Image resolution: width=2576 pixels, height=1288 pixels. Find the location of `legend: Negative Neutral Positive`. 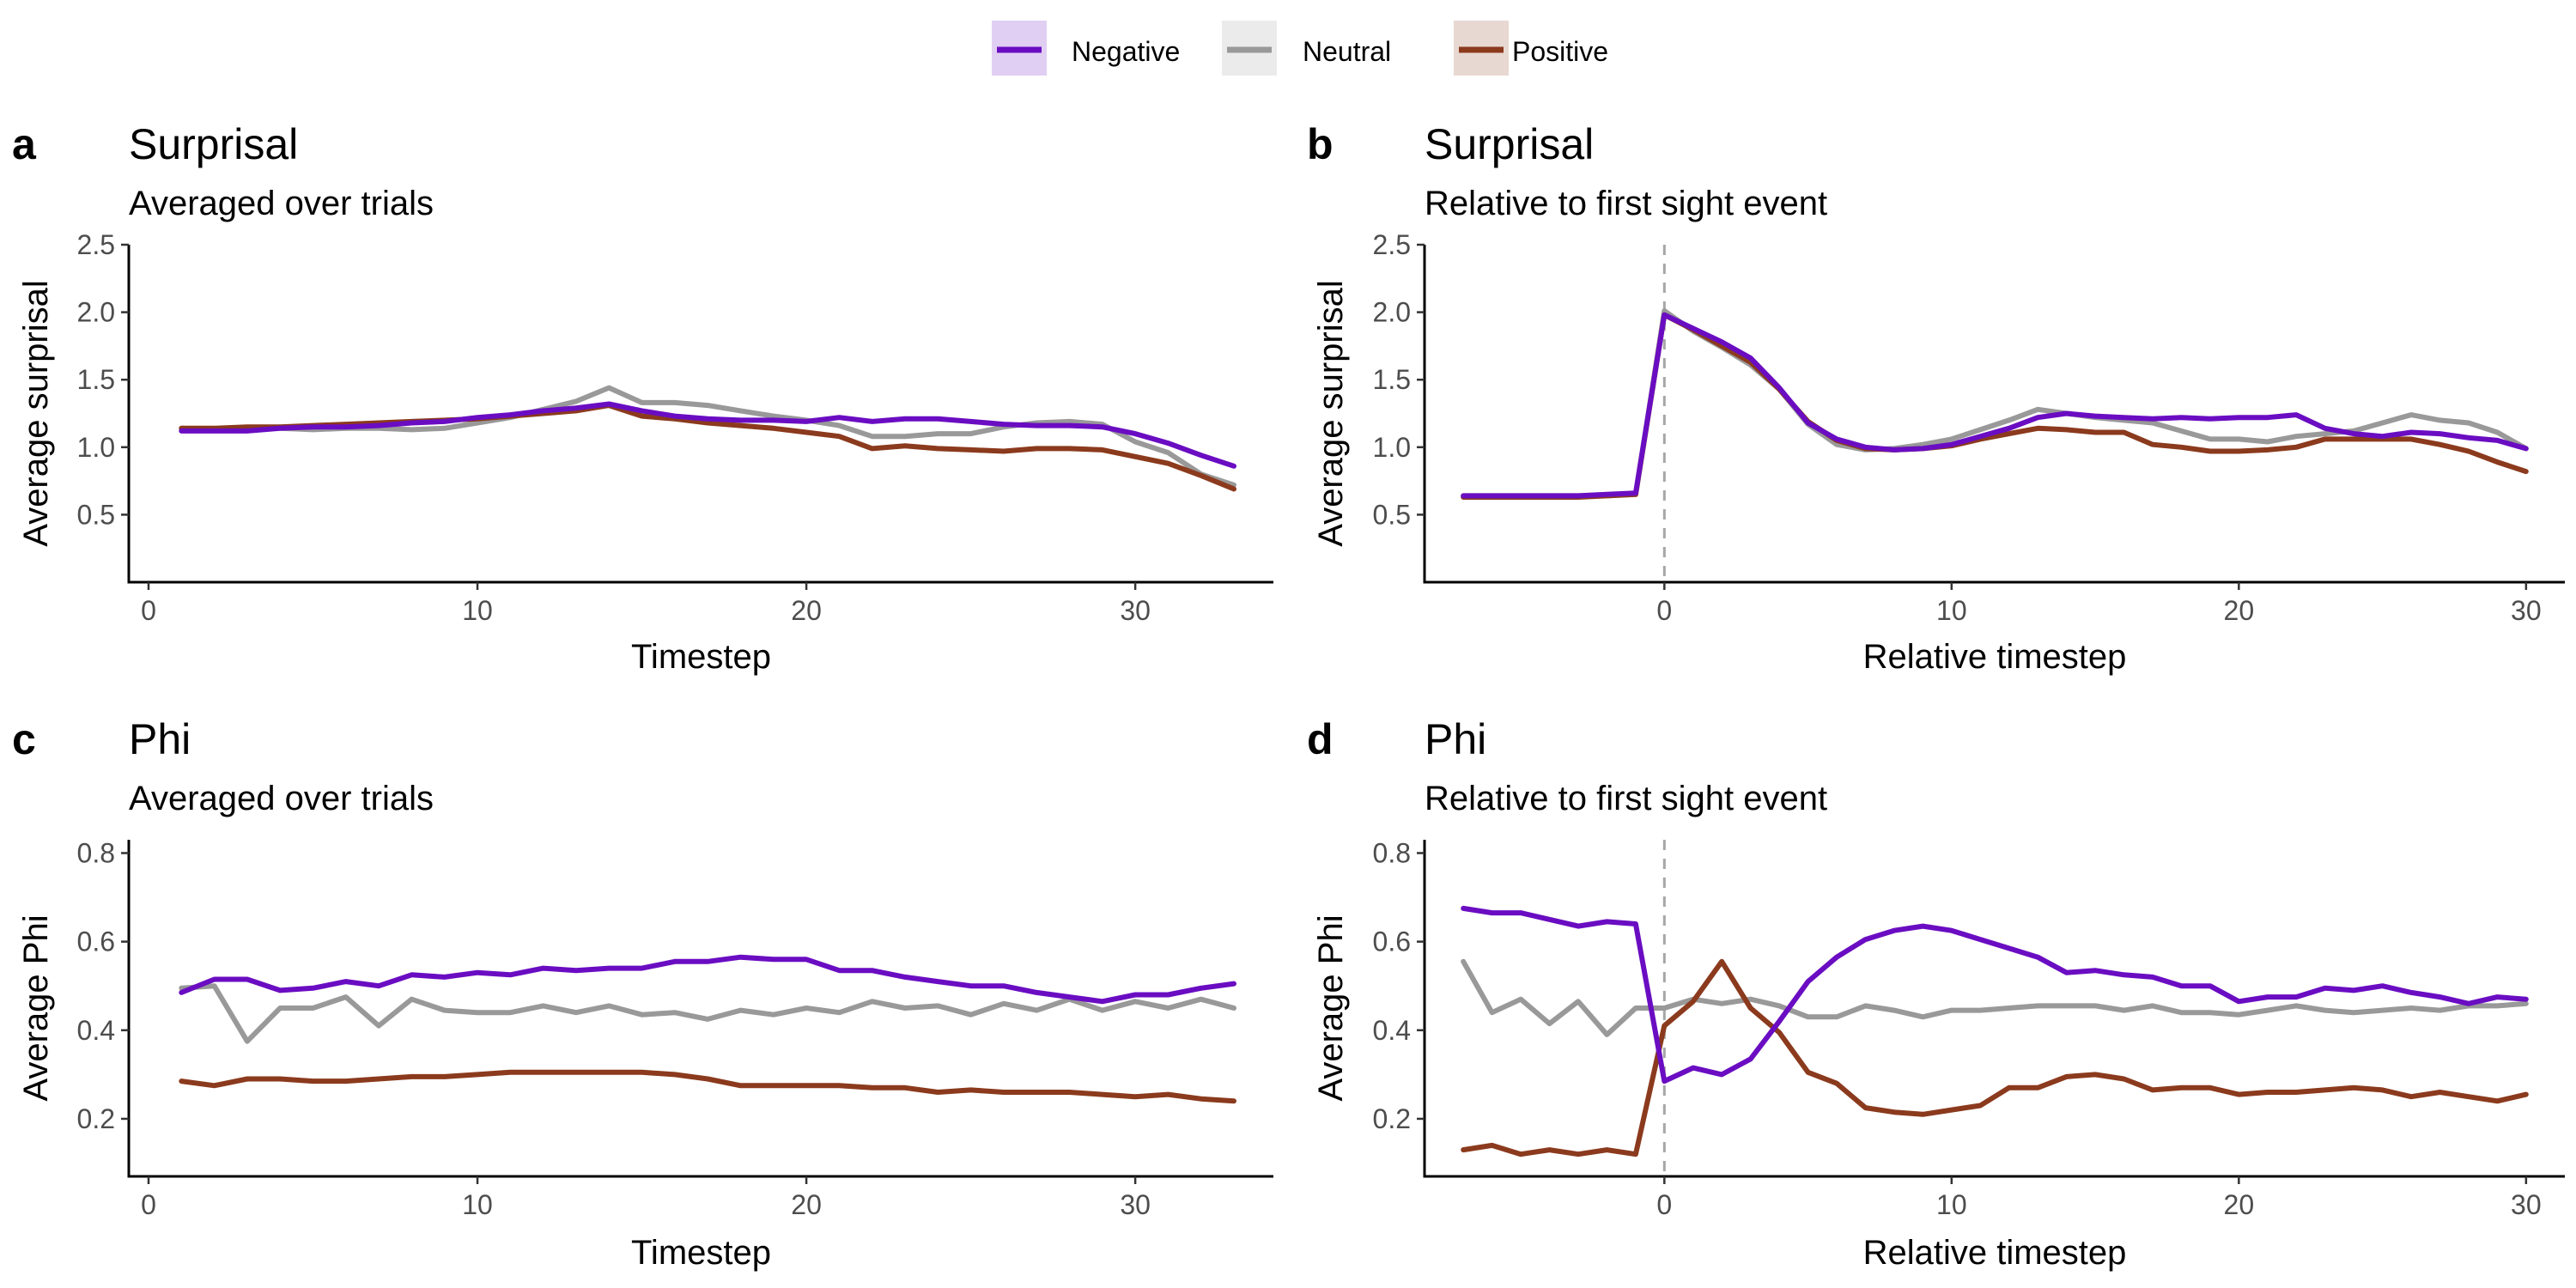

legend: Negative Neutral Positive is located at coordinates (1300, 48).